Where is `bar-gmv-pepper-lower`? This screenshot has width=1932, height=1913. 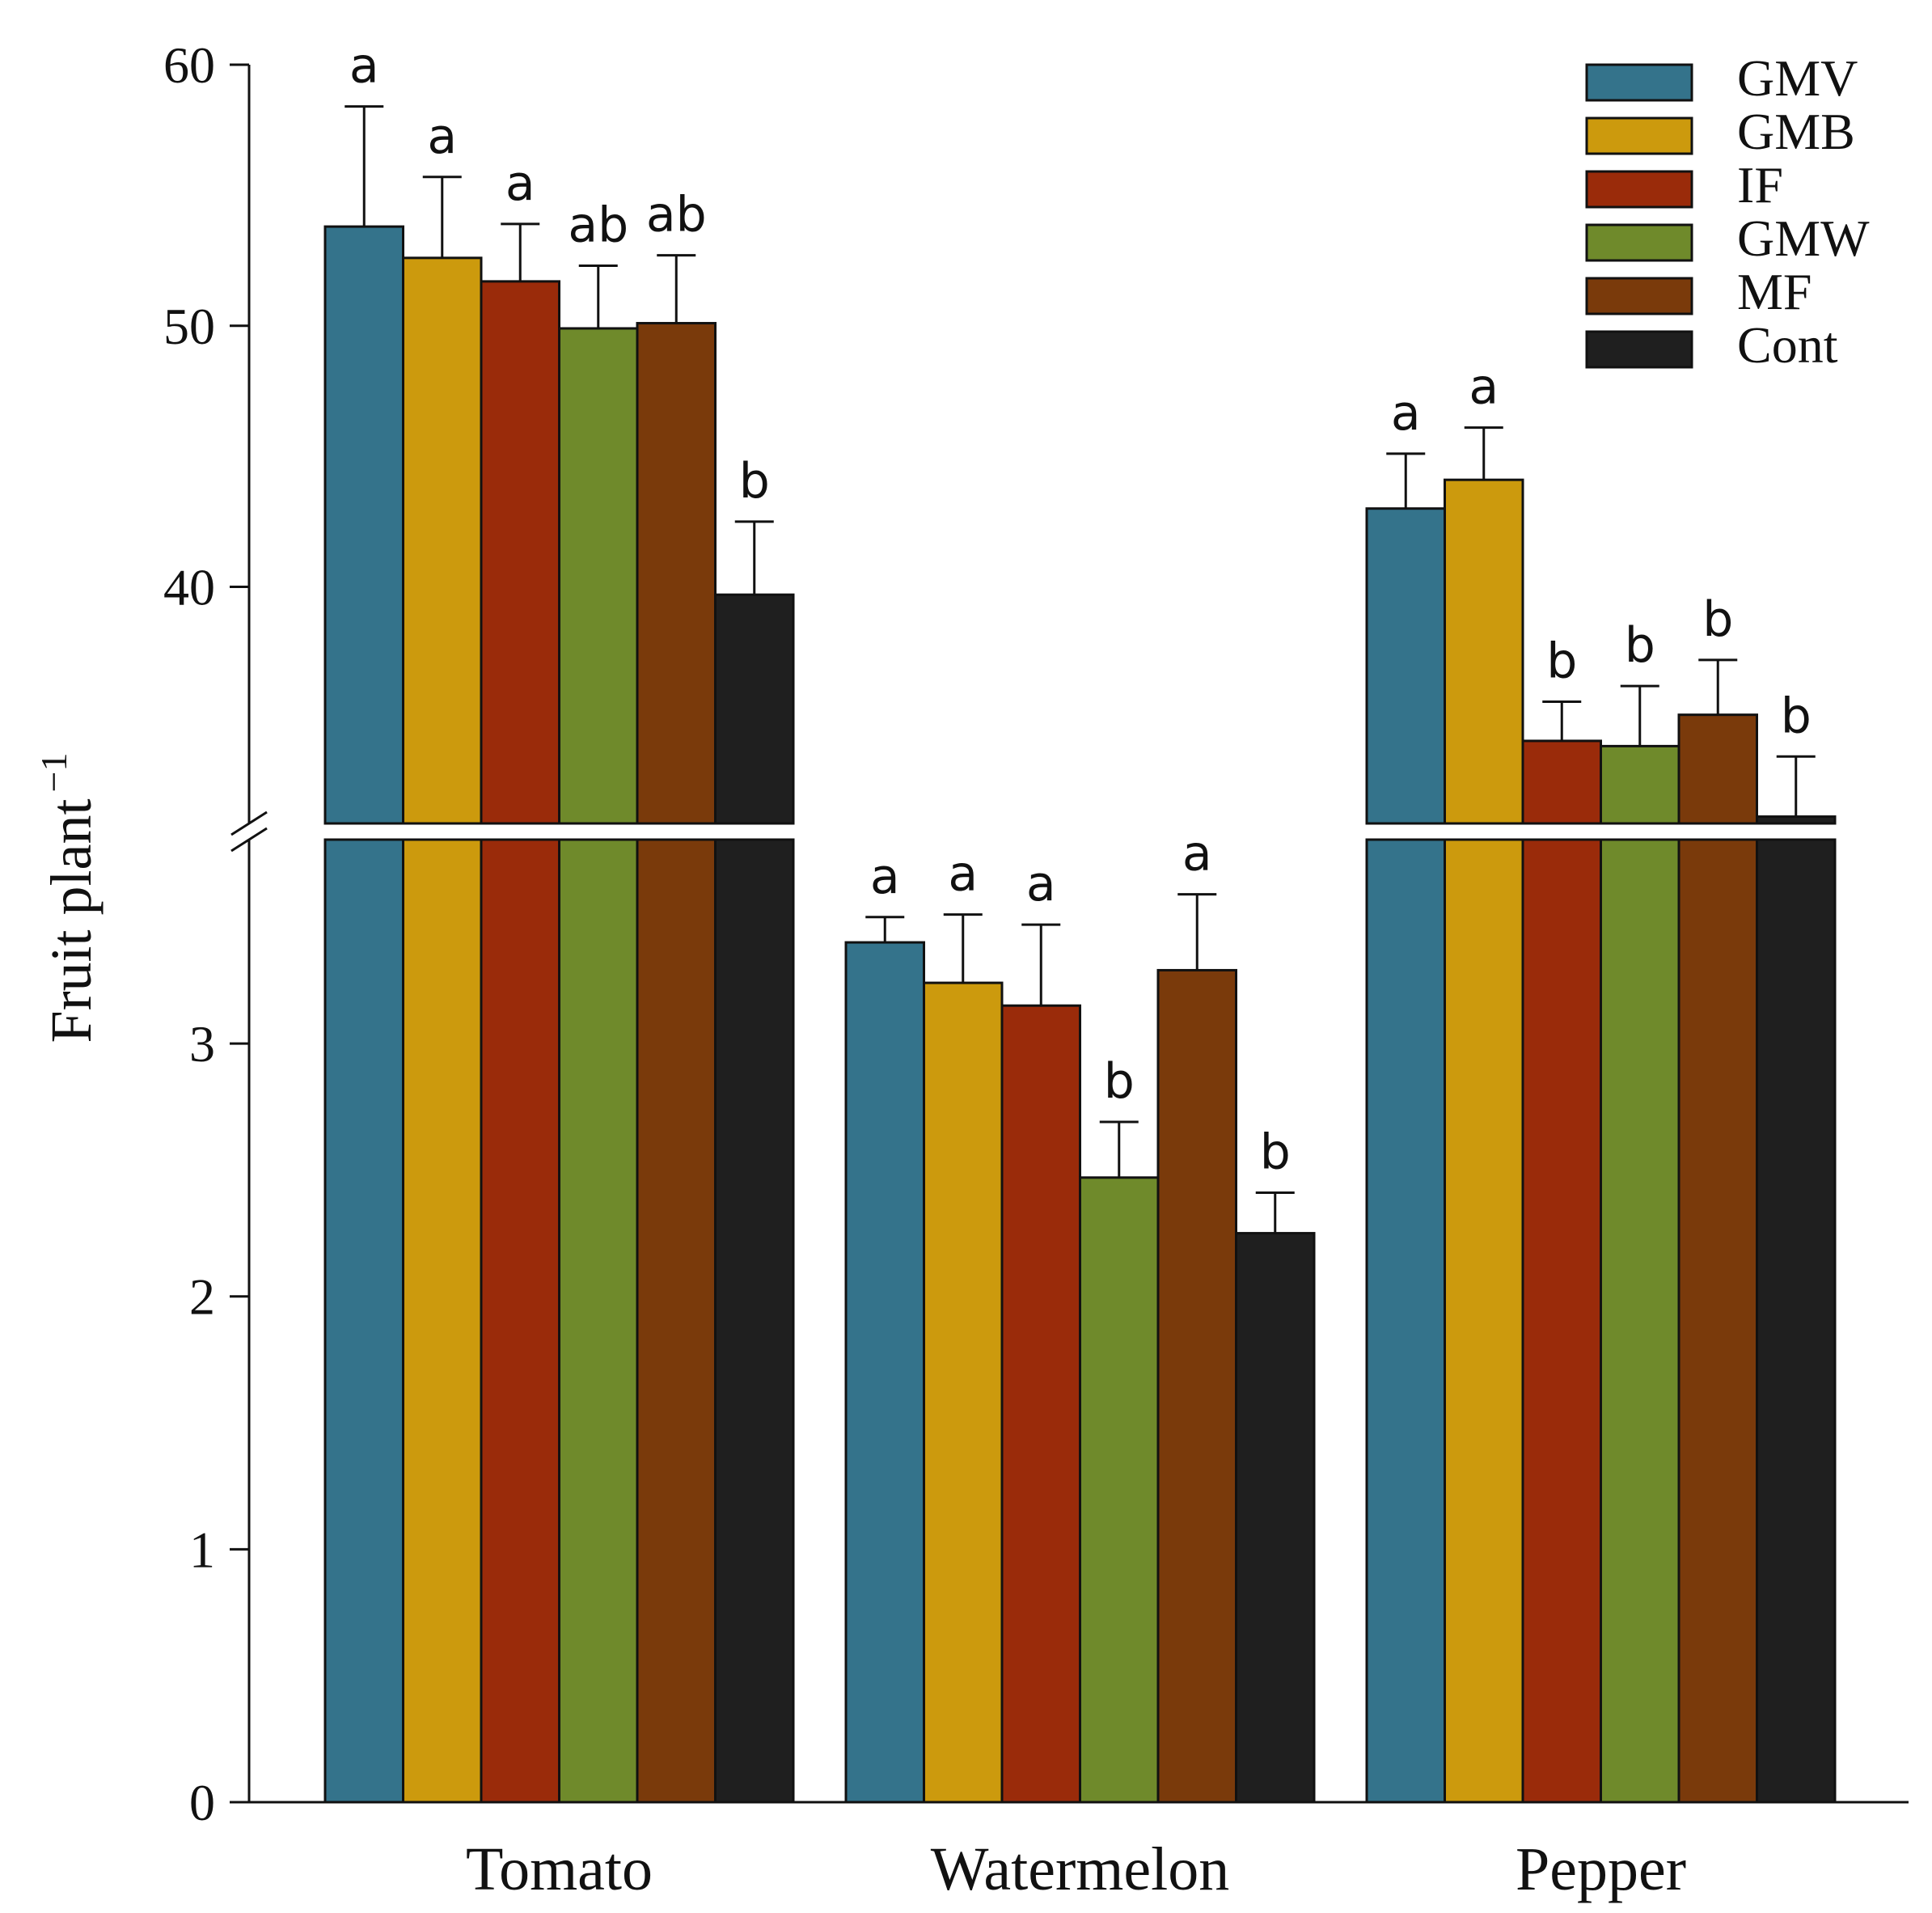 bar-gmv-pepper-lower is located at coordinates (1405, 1321).